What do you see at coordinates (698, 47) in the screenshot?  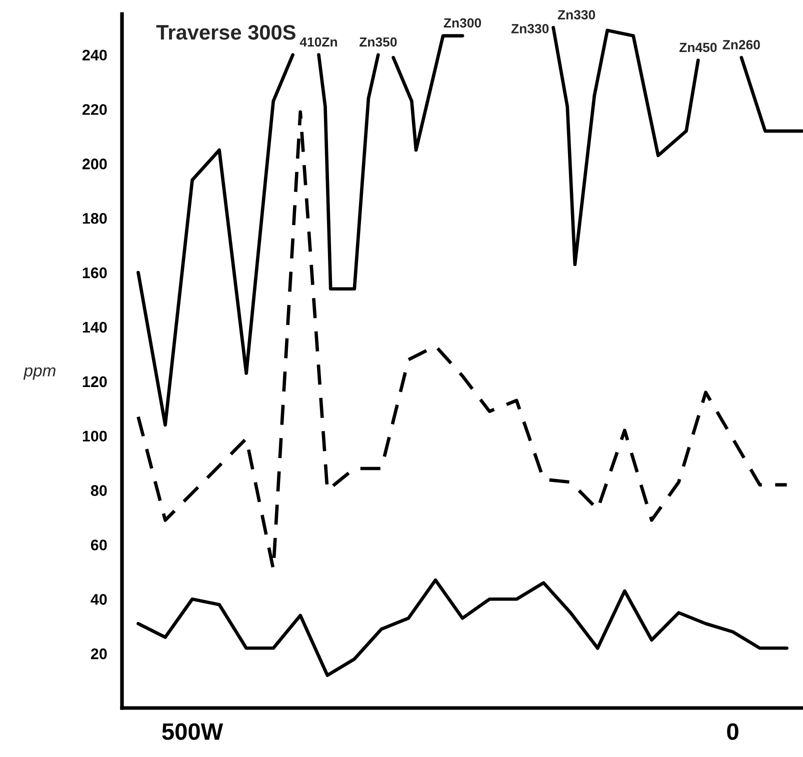 I see `annotation: Zn450` at bounding box center [698, 47].